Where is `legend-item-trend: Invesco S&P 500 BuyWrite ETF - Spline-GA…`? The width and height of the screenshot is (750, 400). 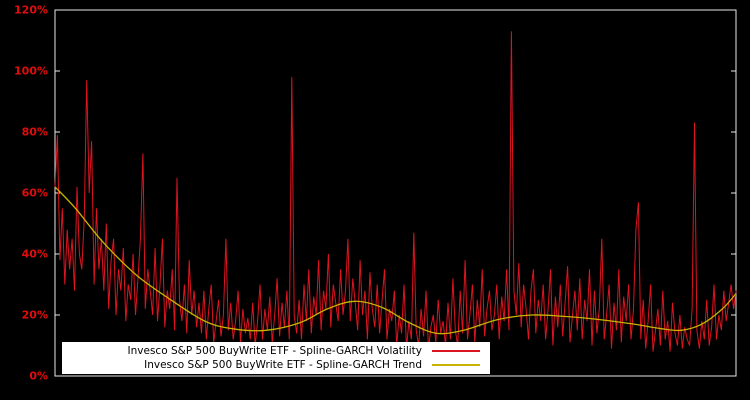 legend-item-trend: Invesco S&P 500 BuyWrite ETF - Spline-GA… is located at coordinates (276, 365).